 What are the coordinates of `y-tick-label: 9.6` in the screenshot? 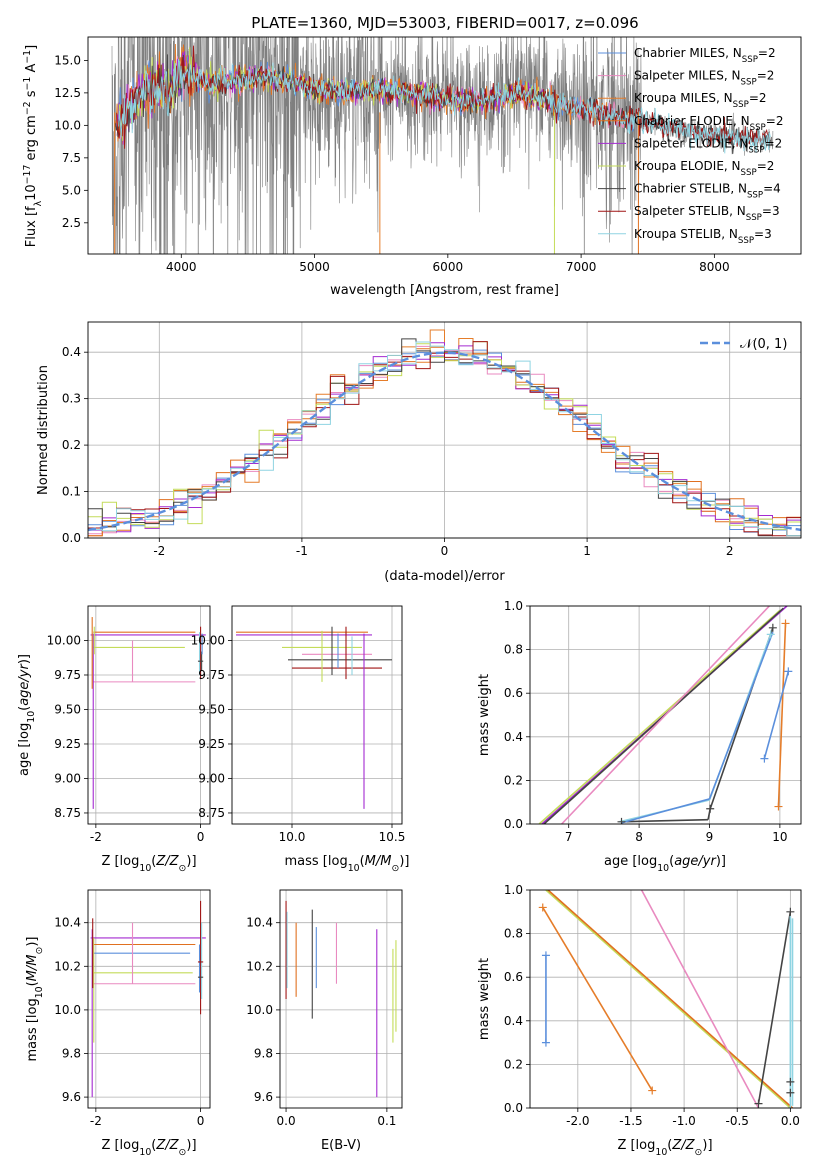 It's located at (263, 1097).